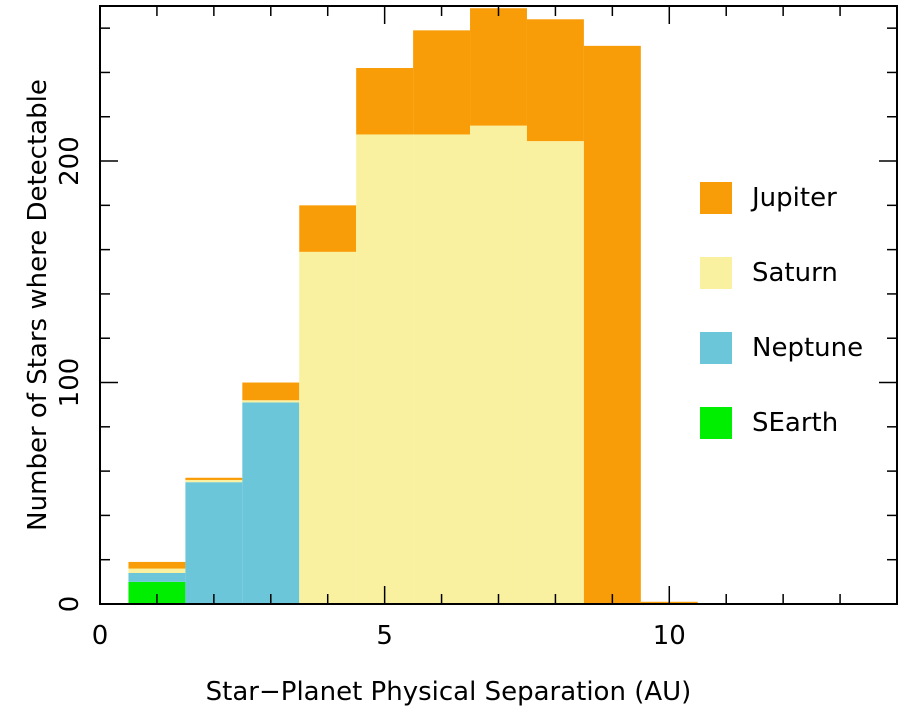 Image resolution: width=899 pixels, height=717 pixels. Describe the element at coordinates (70, 604) in the screenshot. I see `y-tick-label-0: 0` at that location.